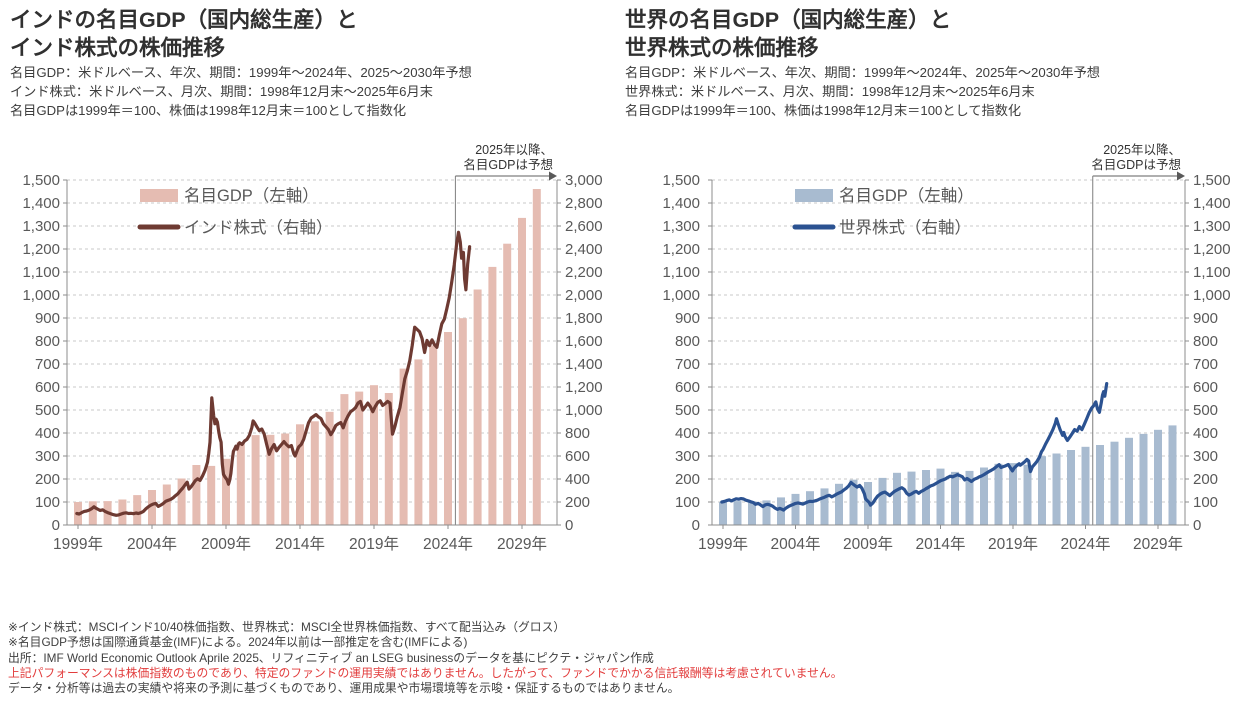 Image resolution: width=1238 pixels, height=702 pixels. I want to click on legend-bar-swatch, so click(814, 195).